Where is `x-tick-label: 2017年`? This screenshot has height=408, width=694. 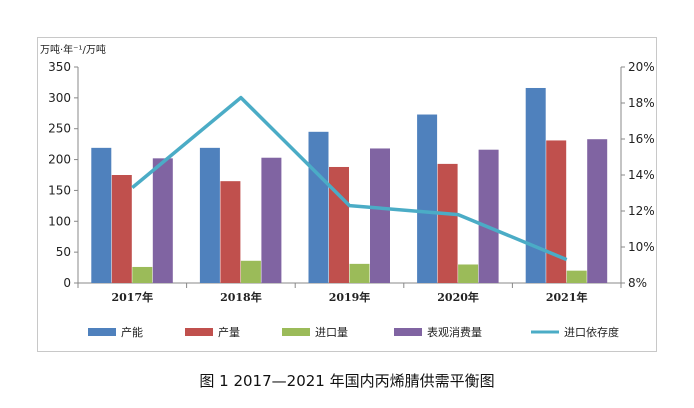
x-tick-label: 2017年 is located at coordinates (132, 297).